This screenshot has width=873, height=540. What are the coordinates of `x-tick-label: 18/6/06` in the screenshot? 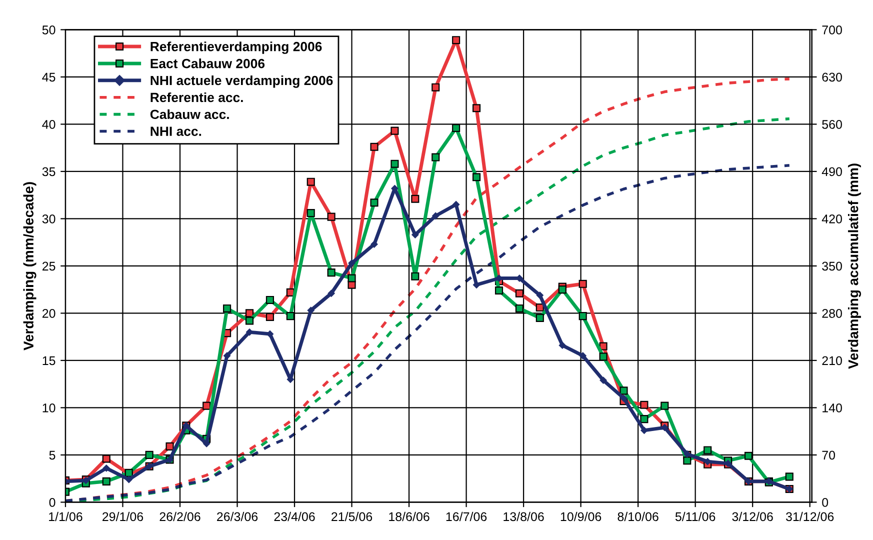 It's located at (409, 517).